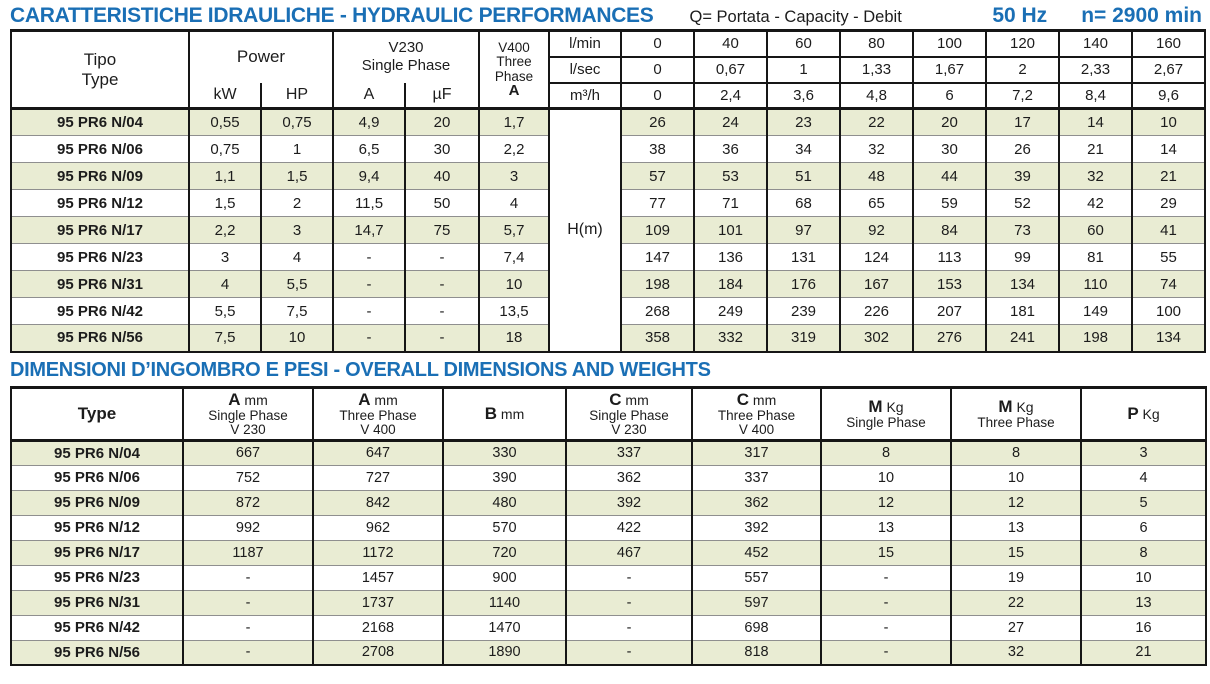  What do you see at coordinates (657, 257) in the screenshot?
I see `head-value: 147` at bounding box center [657, 257].